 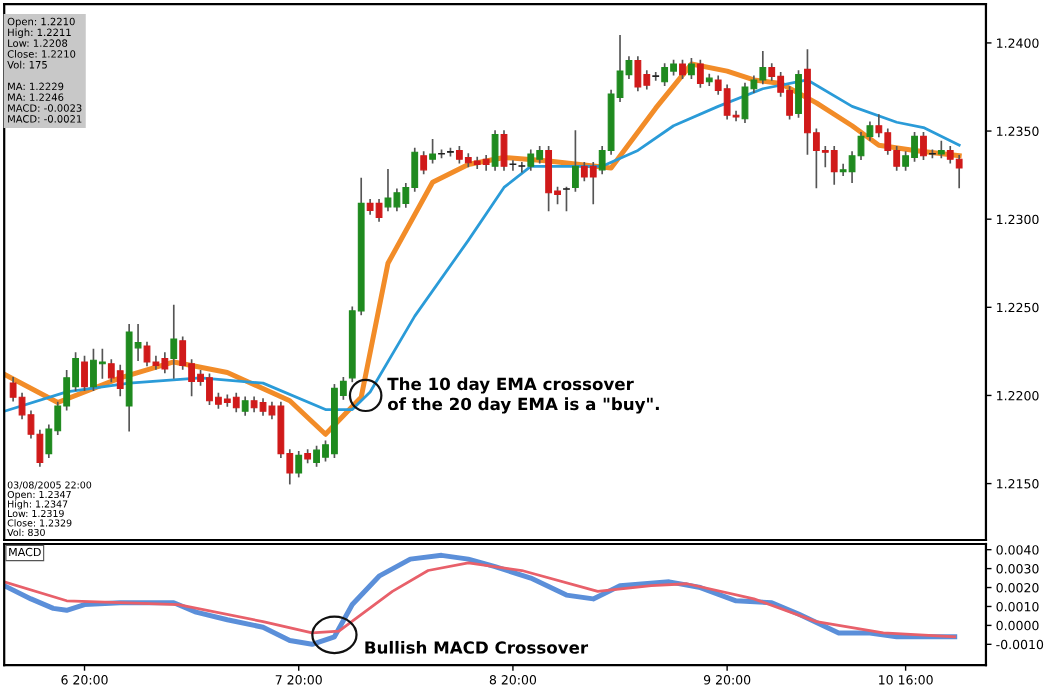 What do you see at coordinates (477, 647) in the screenshot?
I see `annotation: Bullish MACD Crossover` at bounding box center [477, 647].